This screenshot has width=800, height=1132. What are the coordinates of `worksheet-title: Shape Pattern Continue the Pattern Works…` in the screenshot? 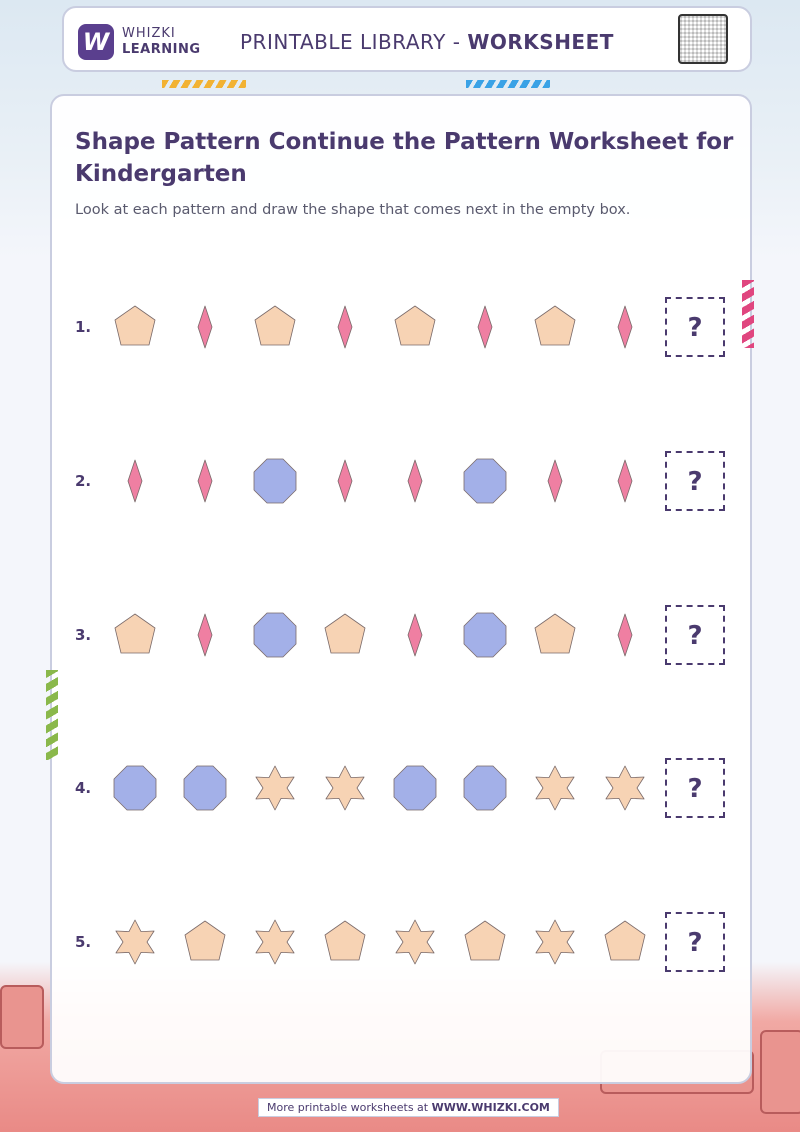 It's located at (404, 158).